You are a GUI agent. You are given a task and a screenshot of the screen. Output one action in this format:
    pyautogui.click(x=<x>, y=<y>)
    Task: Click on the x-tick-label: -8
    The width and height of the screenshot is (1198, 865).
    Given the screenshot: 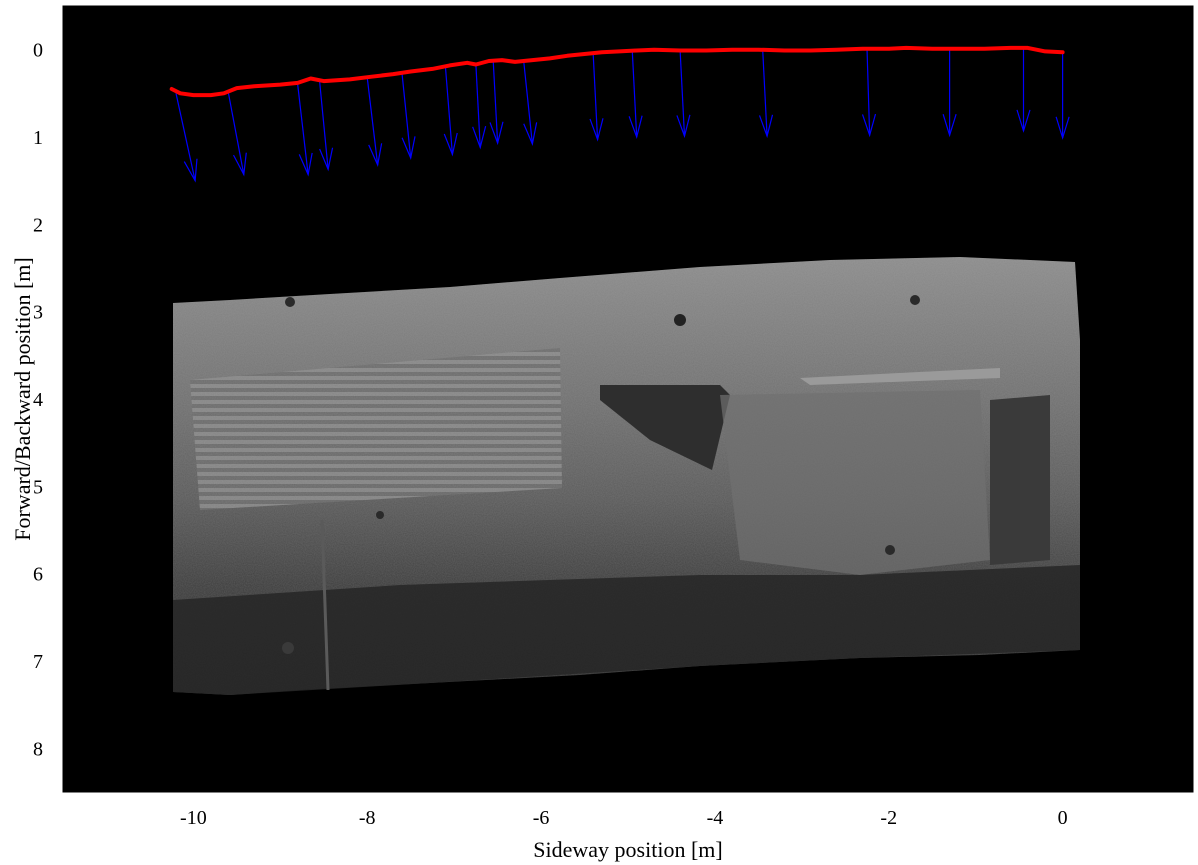 What is the action you would take?
    pyautogui.click(x=367, y=818)
    